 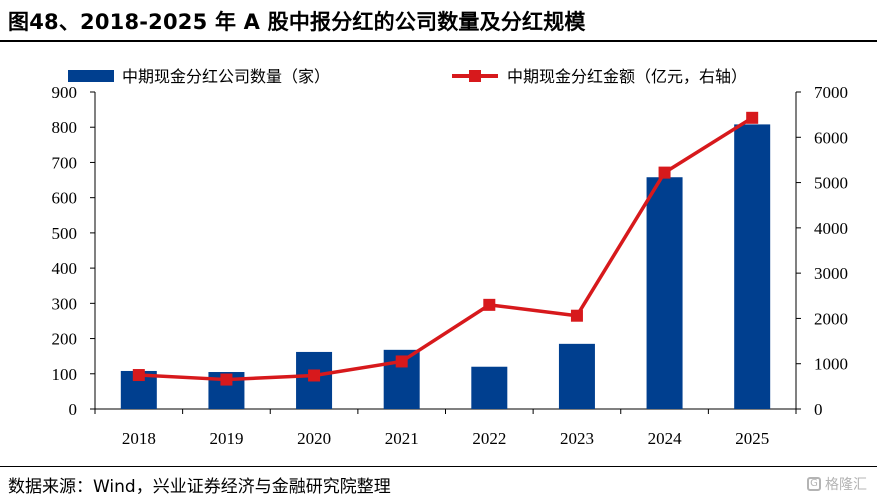 What do you see at coordinates (73, 409) in the screenshot?
I see `y-left-tick-label: 0` at bounding box center [73, 409].